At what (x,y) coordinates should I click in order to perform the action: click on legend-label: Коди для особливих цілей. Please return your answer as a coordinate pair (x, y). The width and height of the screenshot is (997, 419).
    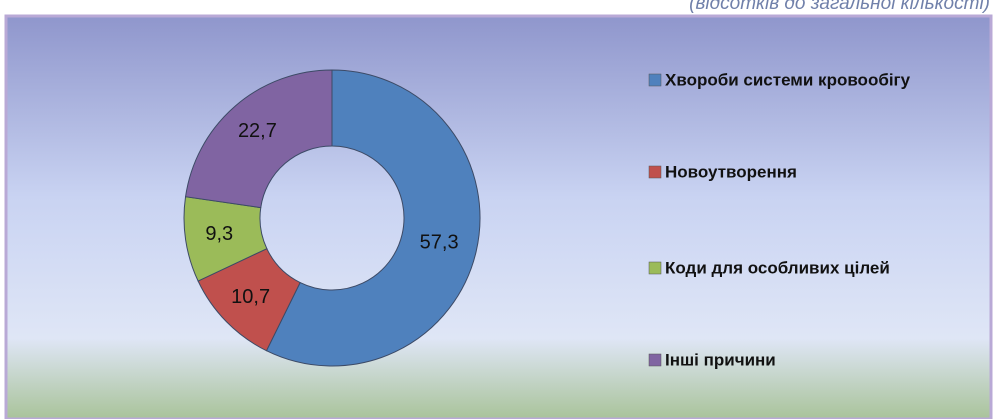
    Looking at the image, I should click on (777, 267).